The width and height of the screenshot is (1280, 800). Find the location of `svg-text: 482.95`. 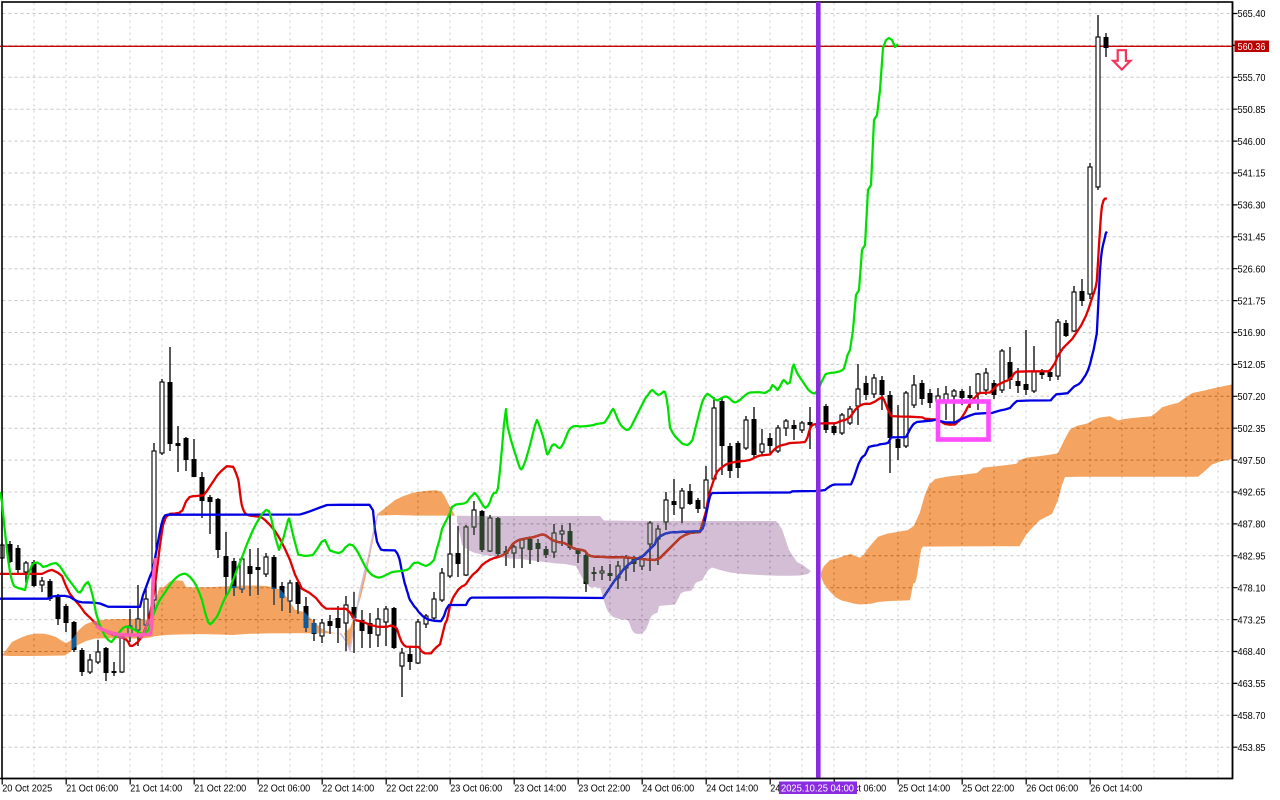

svg-text: 482.95 is located at coordinates (1252, 557).